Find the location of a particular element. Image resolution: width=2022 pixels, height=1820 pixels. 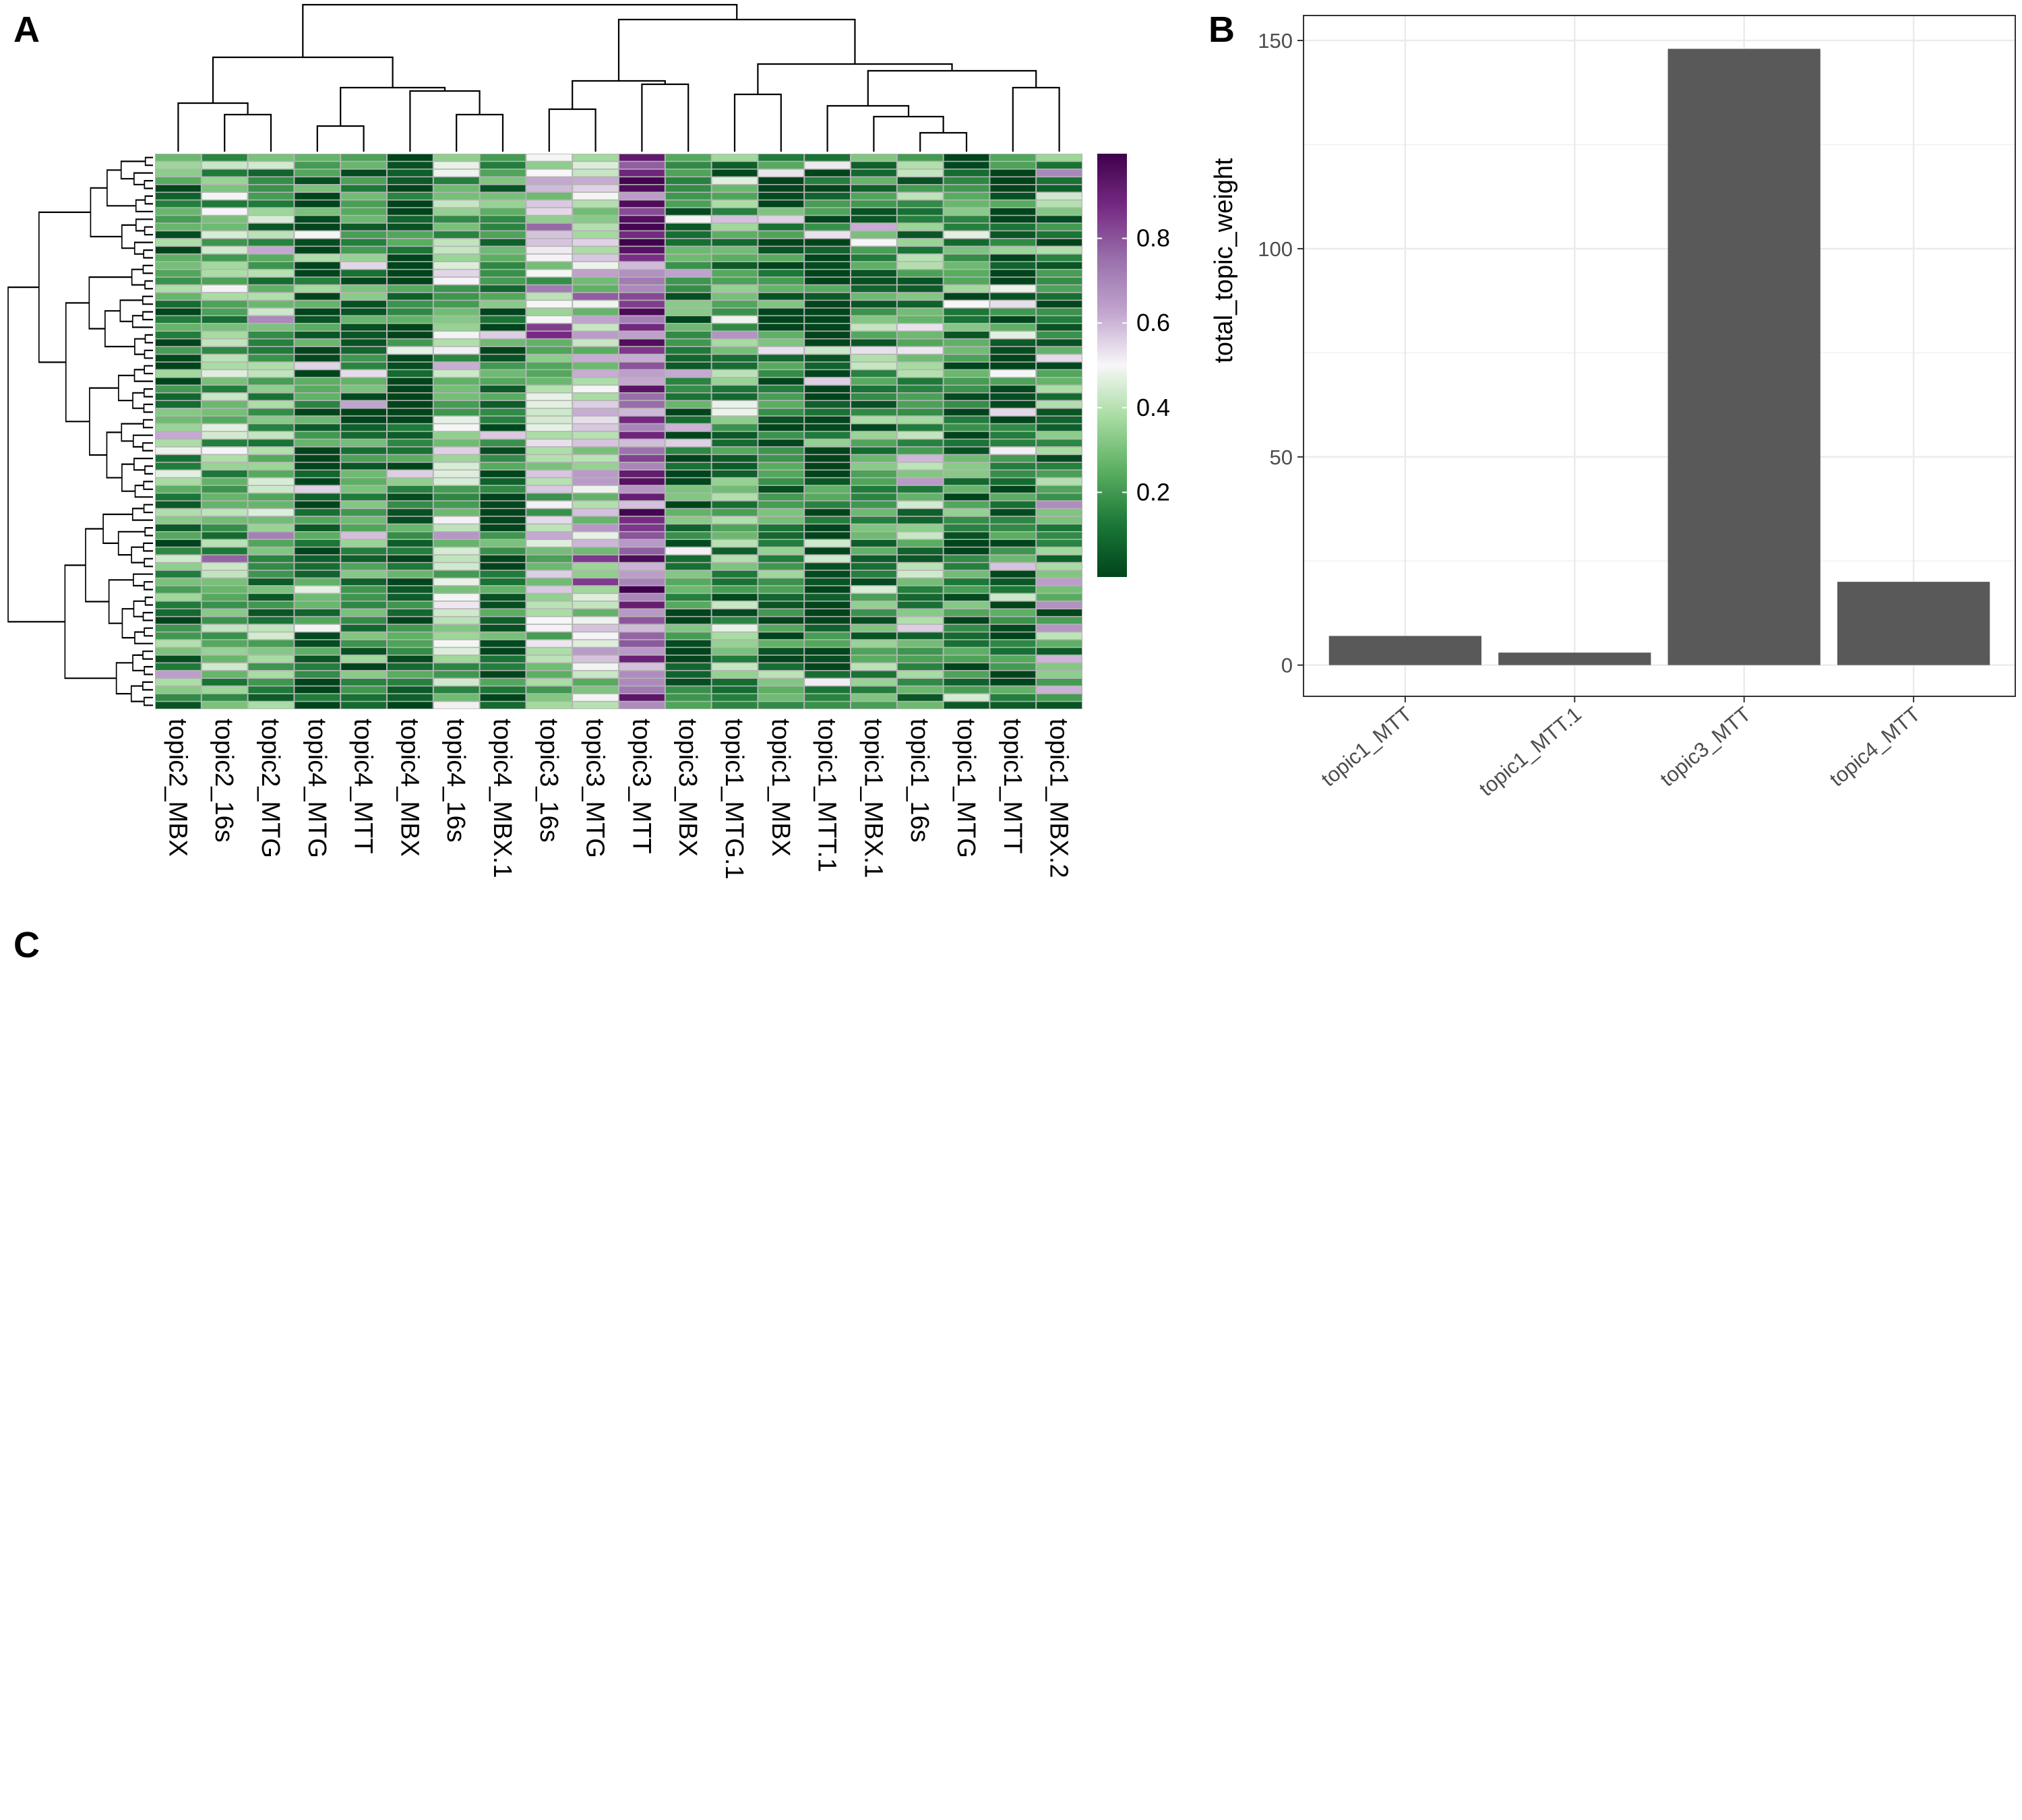

color-legend-ticks: 0.20.40.60.8 is located at coordinates (1133, 365).